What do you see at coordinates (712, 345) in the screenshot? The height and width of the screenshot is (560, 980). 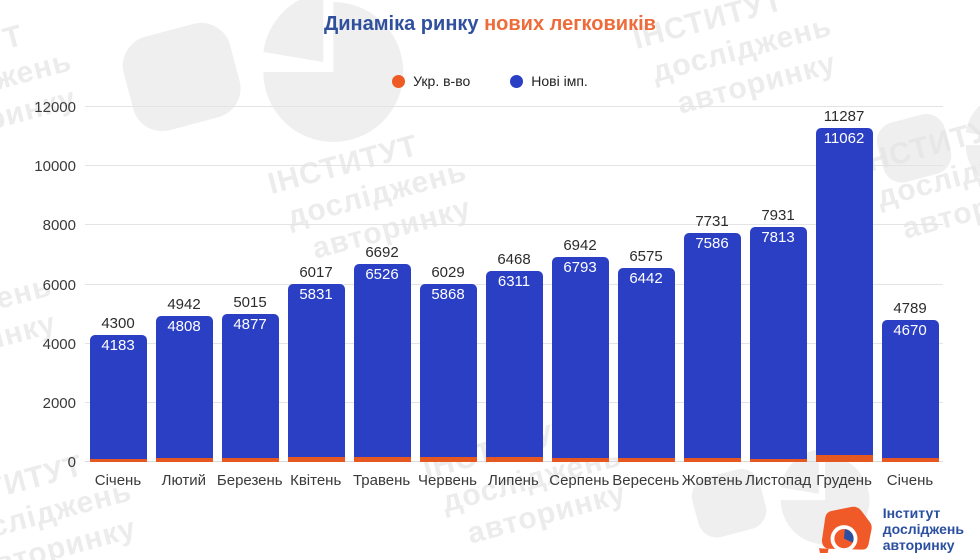 I see `bar-segment-imports: 7586` at bounding box center [712, 345].